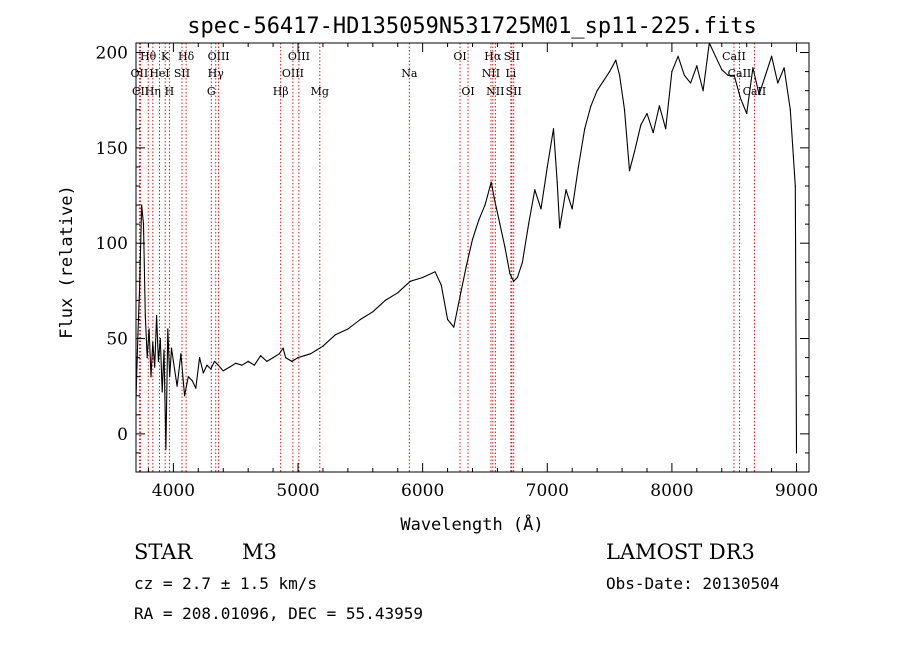  I want to click on line-marker-label-8: Hδ, so click(186, 56).